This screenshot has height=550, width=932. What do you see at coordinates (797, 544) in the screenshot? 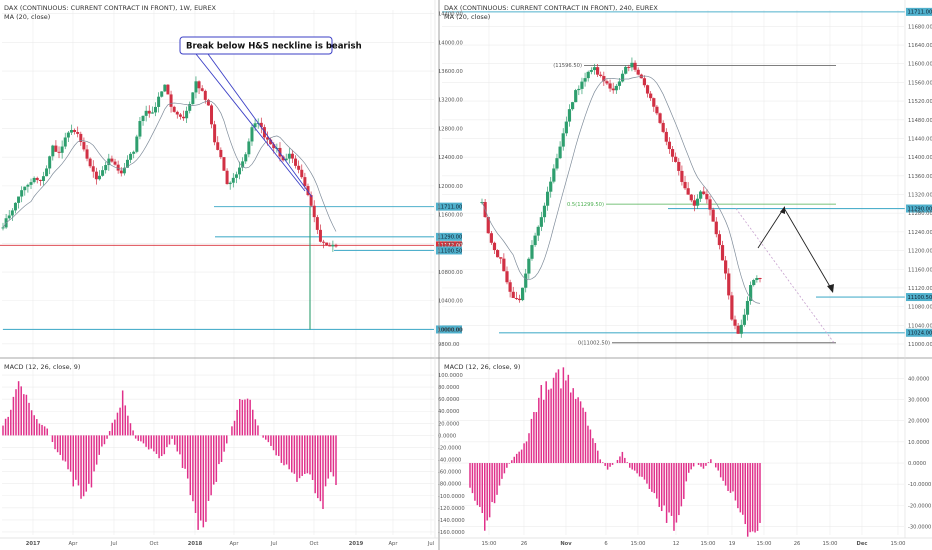
I see `right-x-tick: 26` at bounding box center [797, 544].